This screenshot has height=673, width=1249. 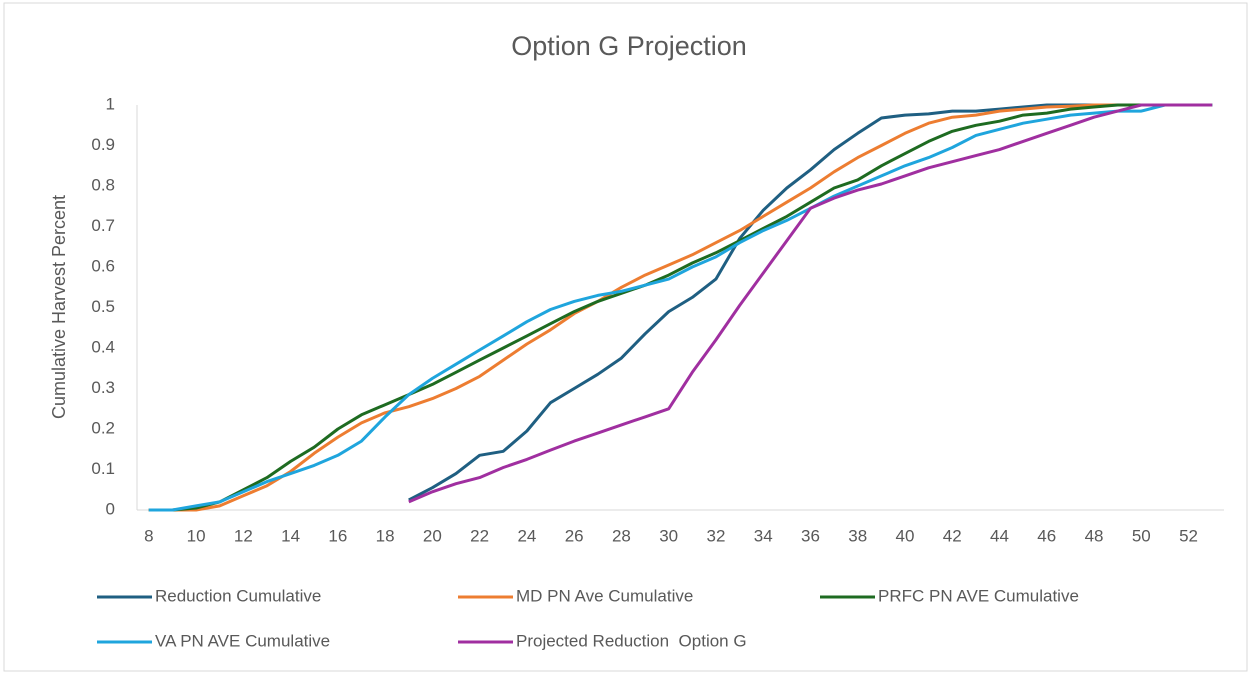 I want to click on x-tick-label: 8, so click(x=148, y=535).